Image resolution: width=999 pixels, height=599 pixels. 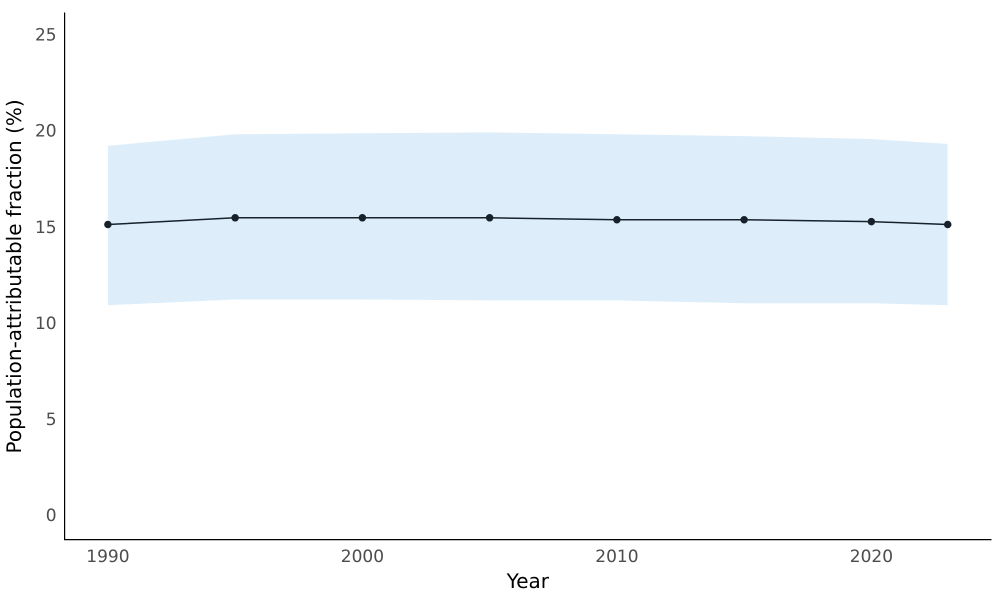 What do you see at coordinates (45, 228) in the screenshot?
I see `y-tick-label: 15` at bounding box center [45, 228].